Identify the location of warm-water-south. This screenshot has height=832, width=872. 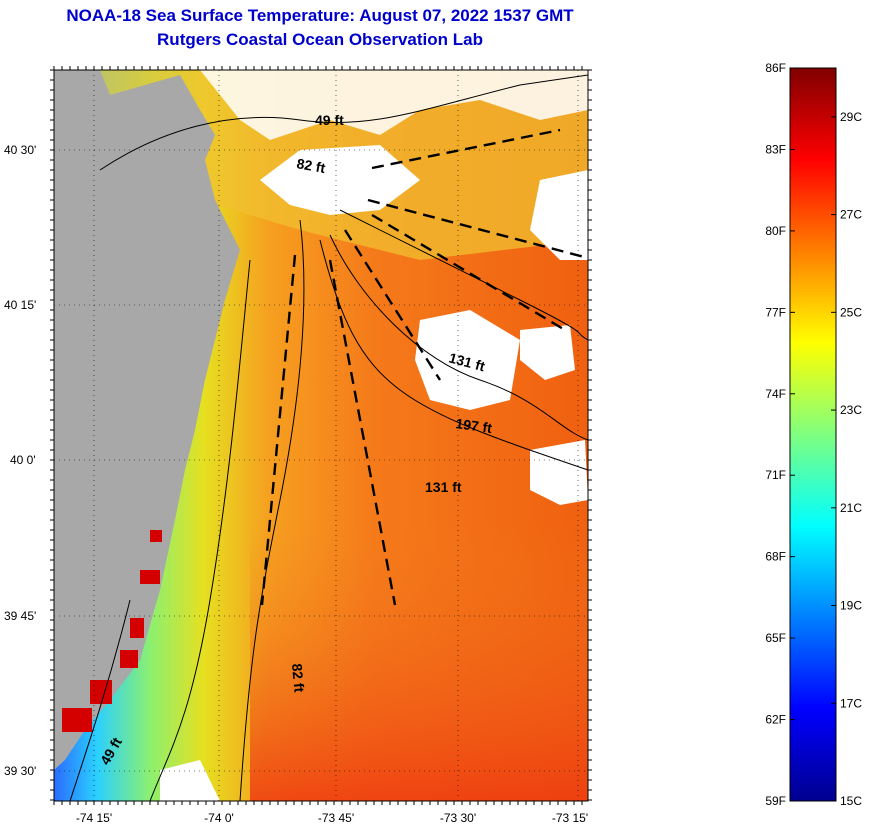
(419, 660).